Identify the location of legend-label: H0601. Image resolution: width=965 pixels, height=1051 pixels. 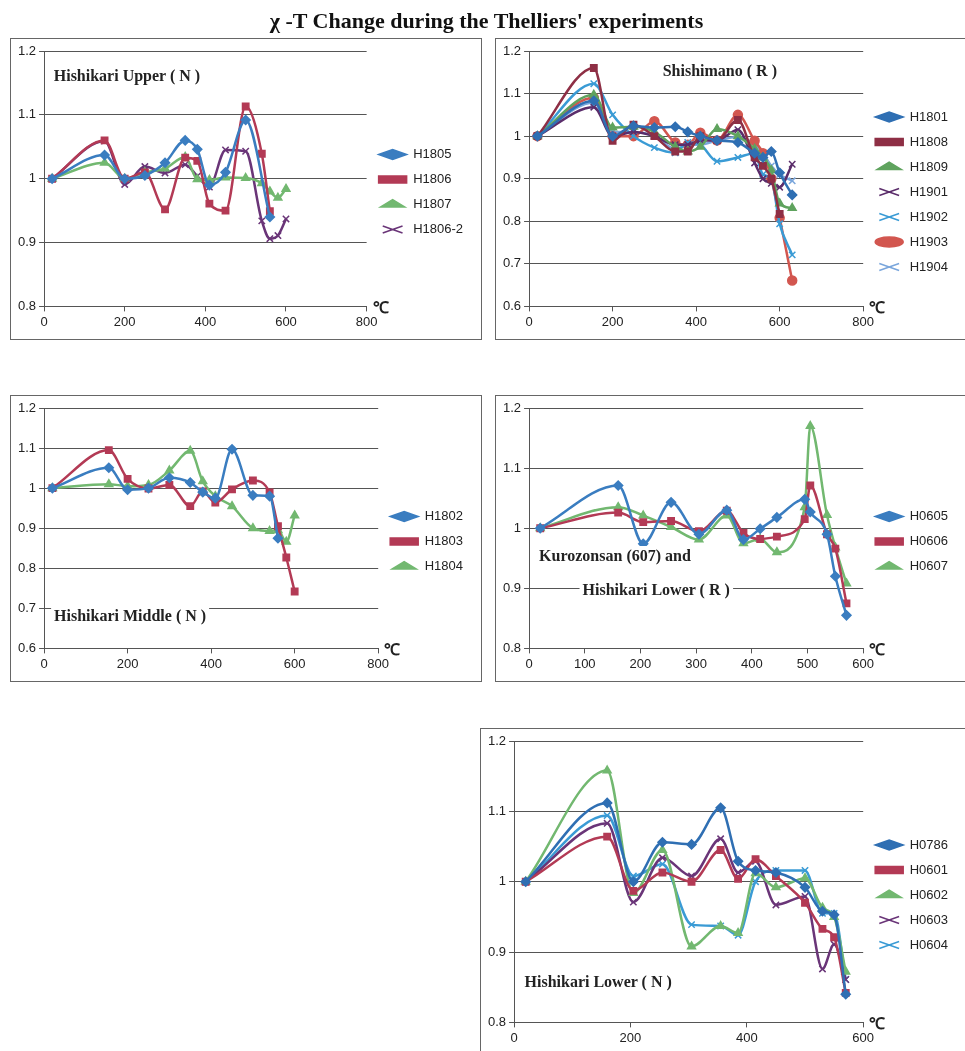
(928, 869).